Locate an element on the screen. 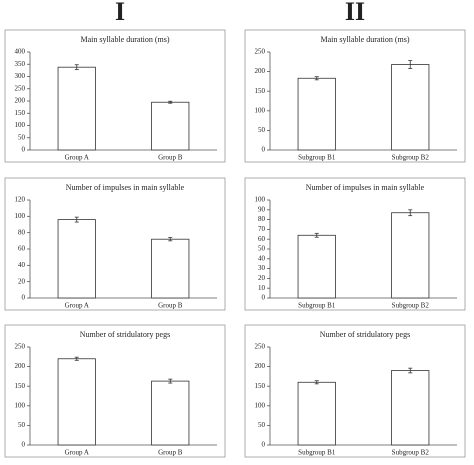  y-tick-label: 350 is located at coordinates (20, 64).